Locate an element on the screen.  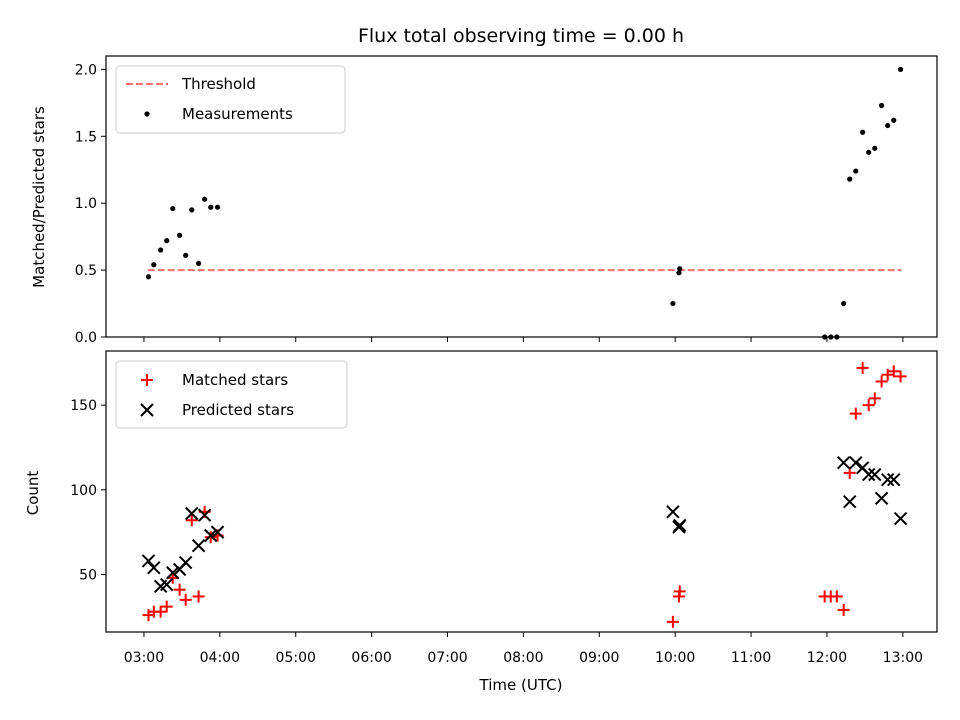
y-tick-label: 1.0 is located at coordinates (86, 204).